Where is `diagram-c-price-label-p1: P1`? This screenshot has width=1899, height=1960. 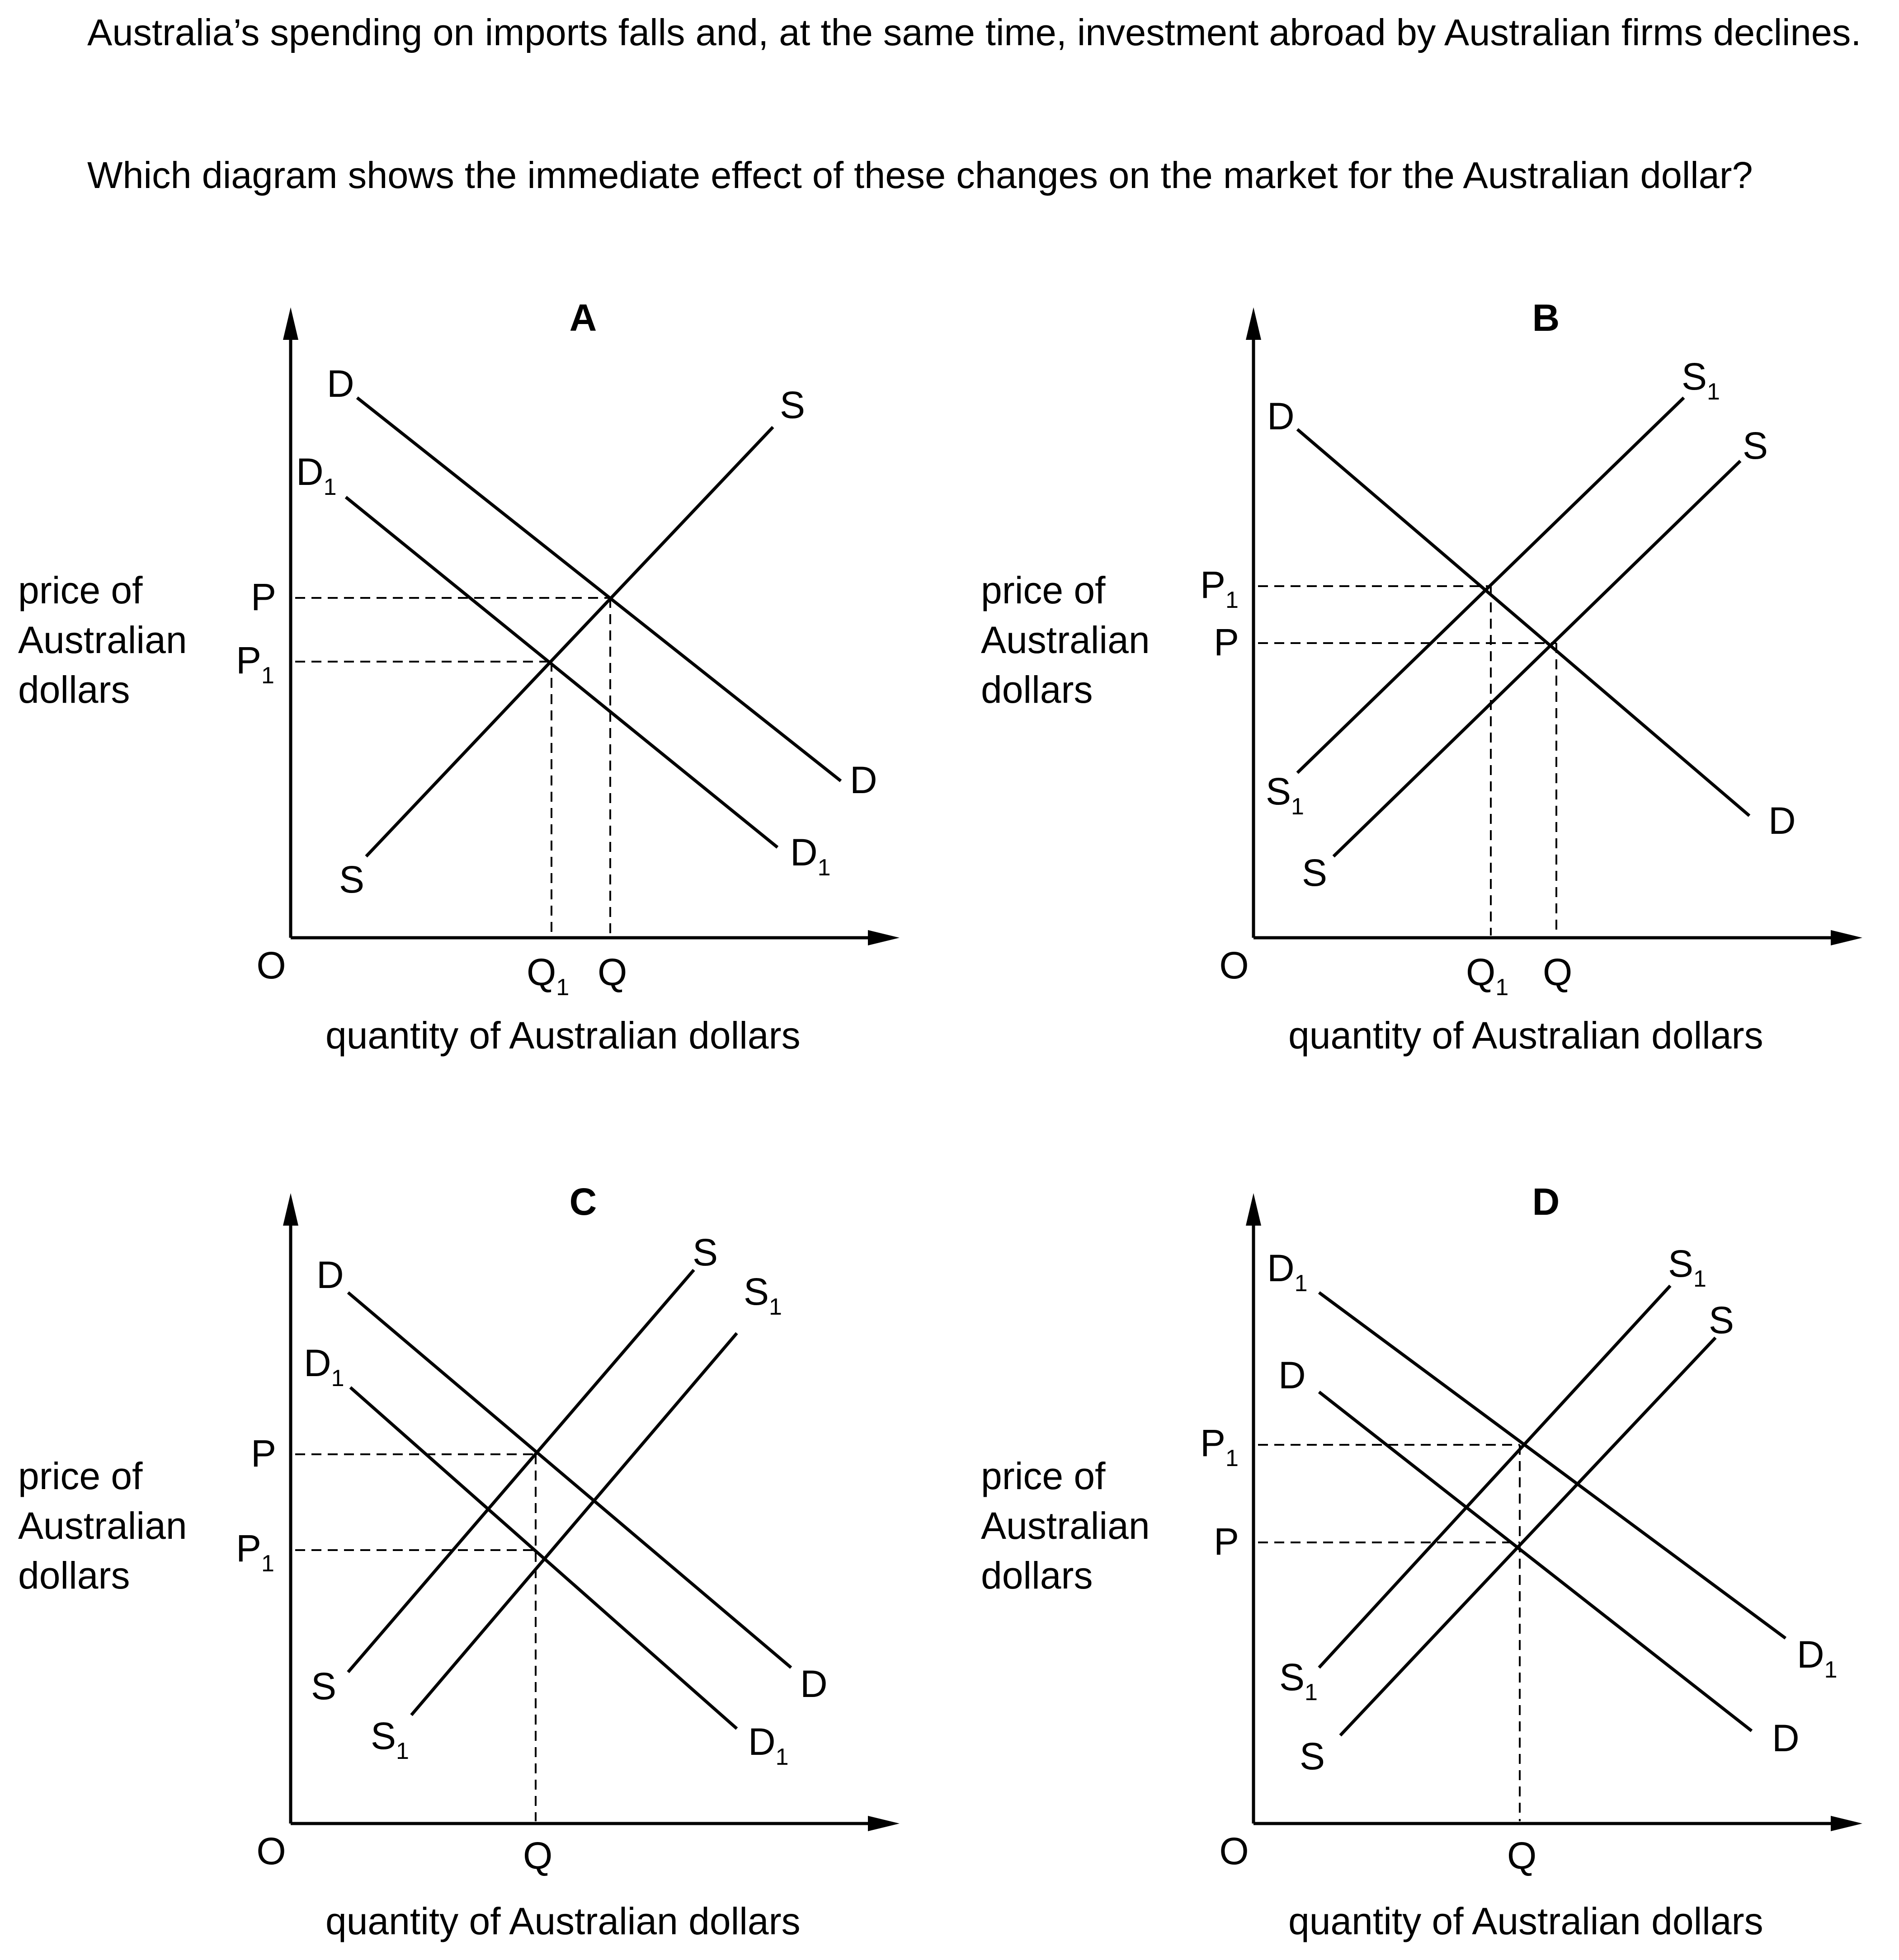 diagram-c-price-label-p1: P1 is located at coordinates (255, 1552).